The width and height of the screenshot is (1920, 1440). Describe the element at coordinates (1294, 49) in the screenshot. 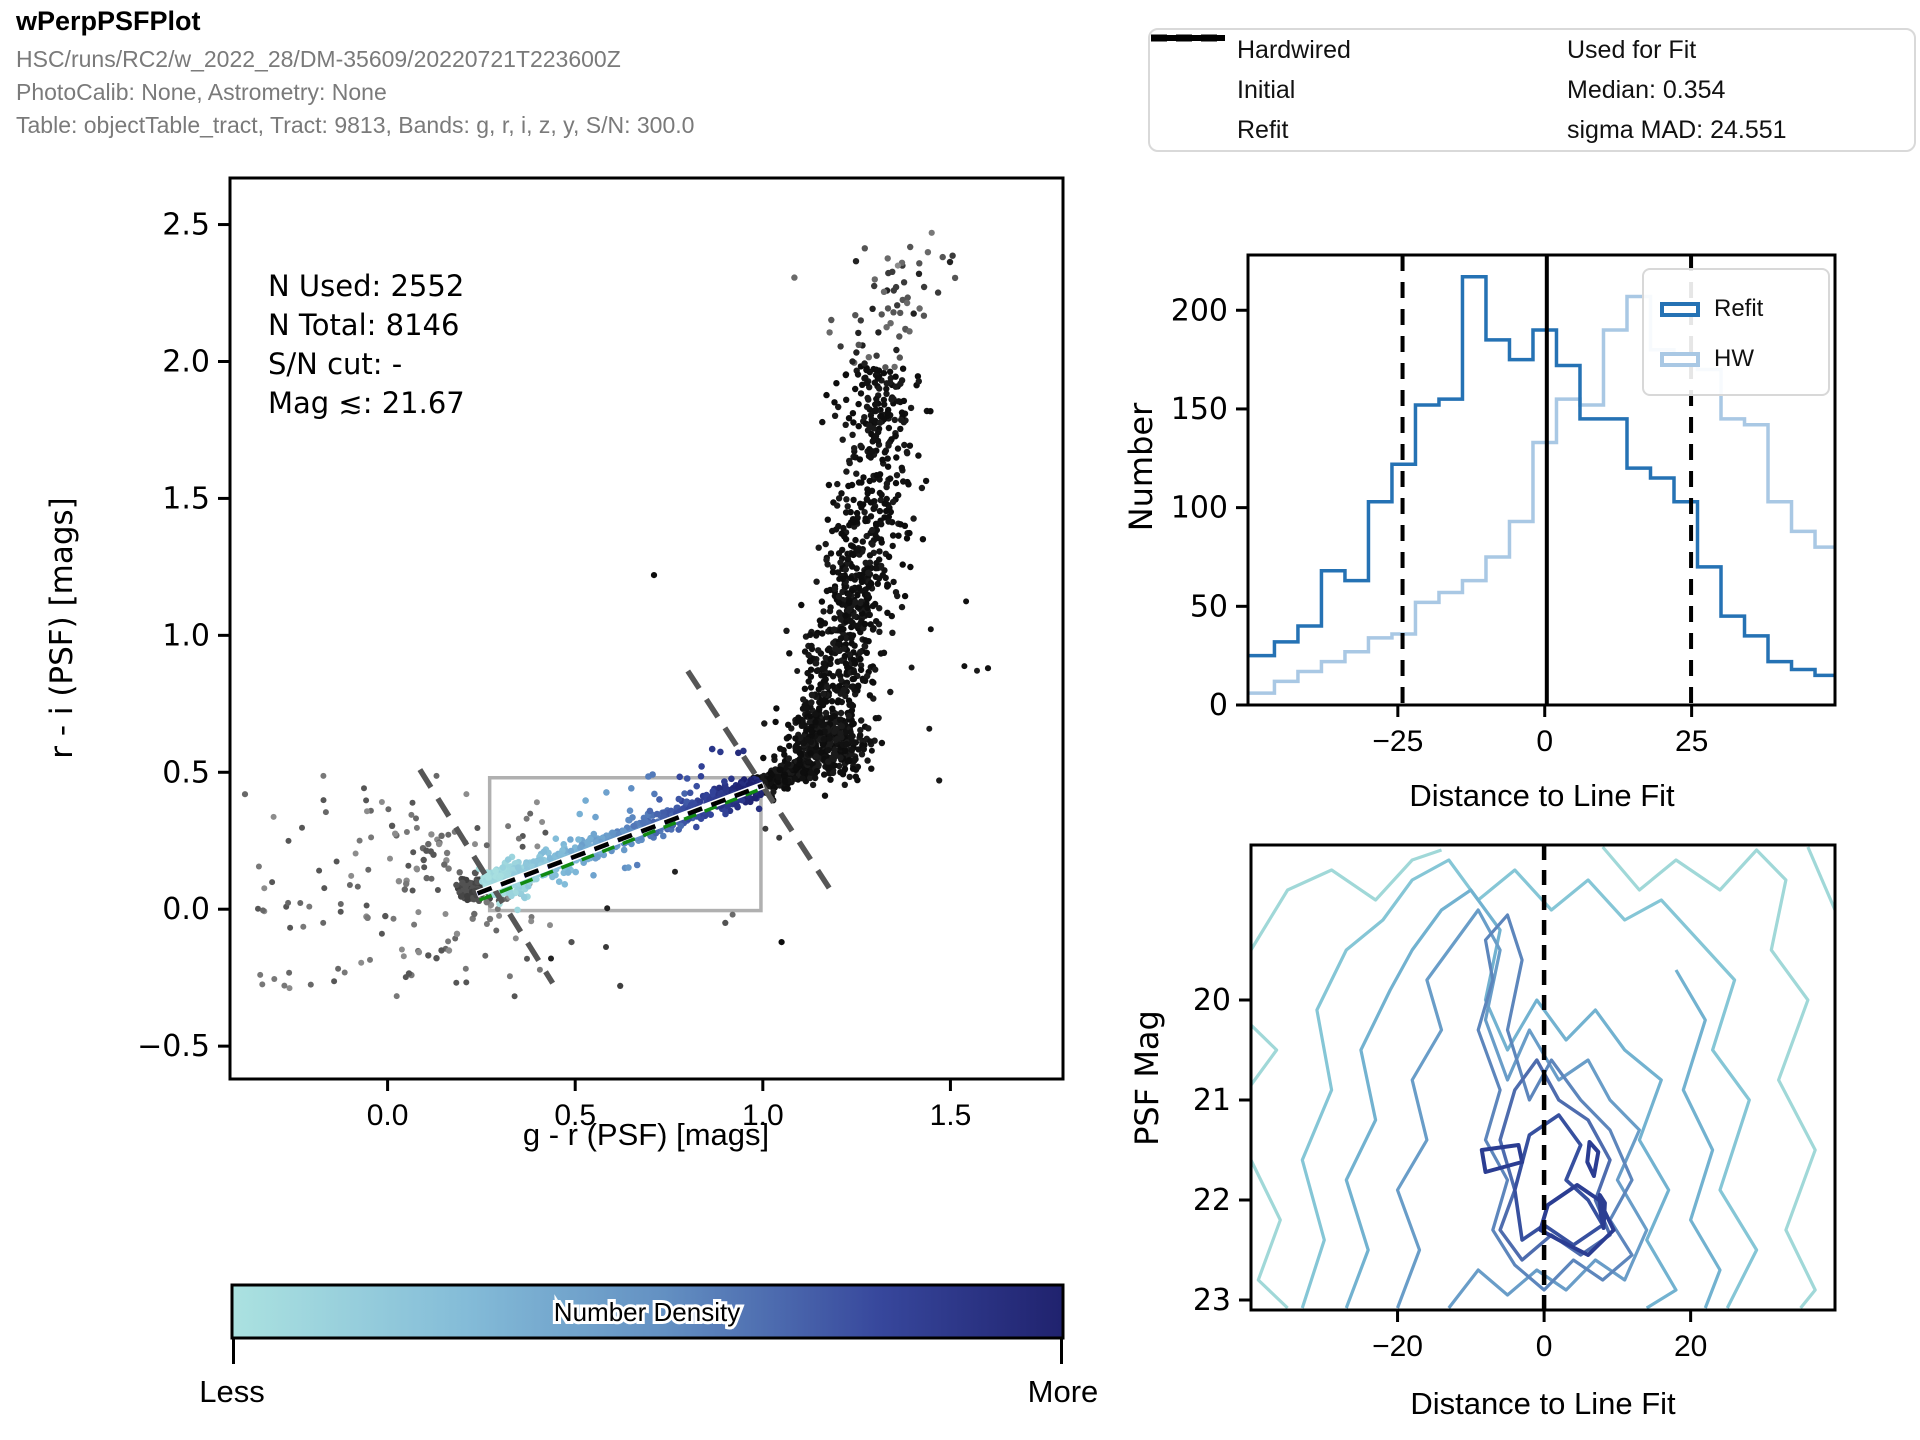

I see `legend-label-hardwired: Hardwired` at that location.